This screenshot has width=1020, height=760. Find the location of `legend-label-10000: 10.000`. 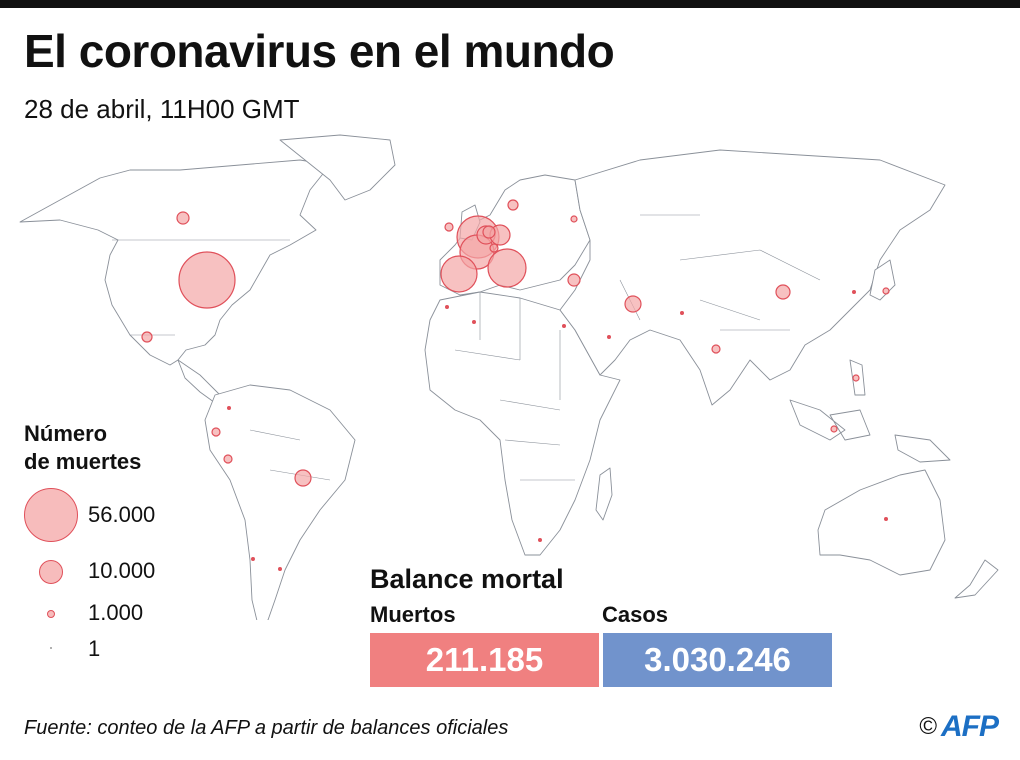

legend-label-10000: 10.000 is located at coordinates (122, 570).